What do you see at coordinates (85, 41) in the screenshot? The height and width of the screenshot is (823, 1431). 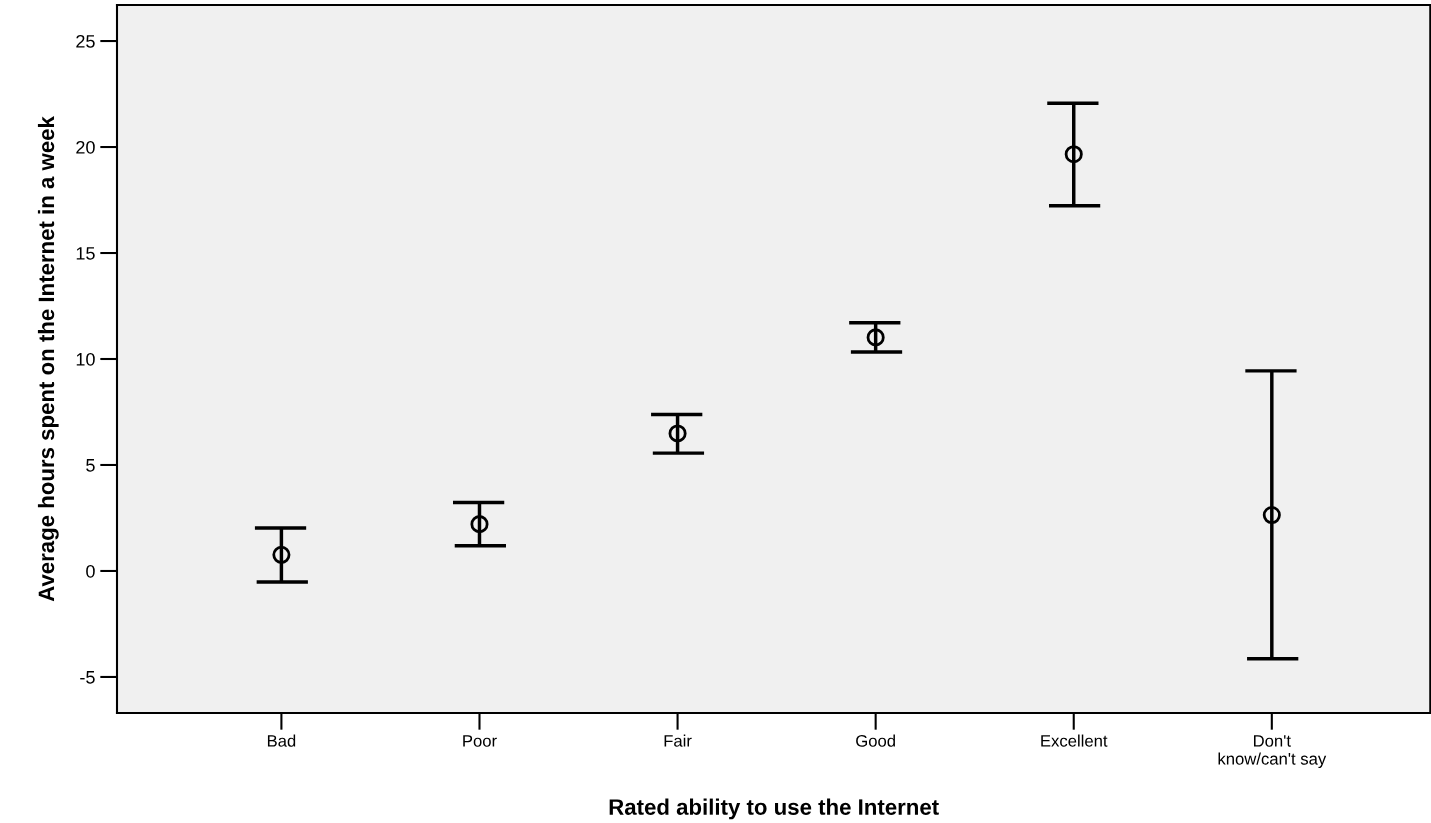 I see `y-tick-label: 25` at bounding box center [85, 41].